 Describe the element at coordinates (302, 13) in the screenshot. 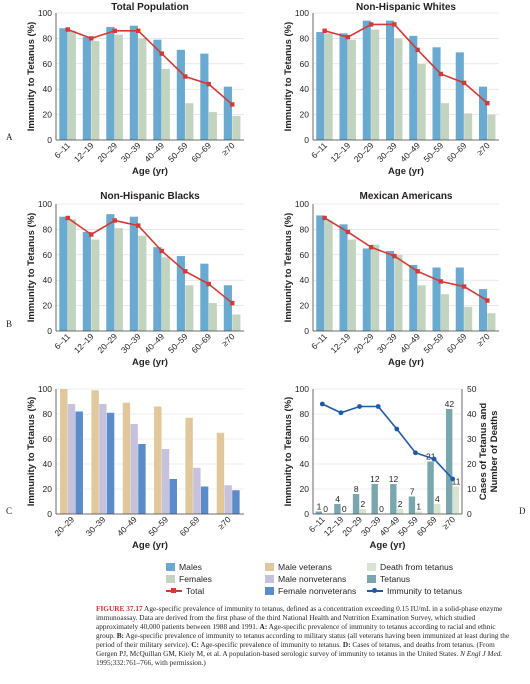

I see `chart-2-ytick-label: 100` at that location.